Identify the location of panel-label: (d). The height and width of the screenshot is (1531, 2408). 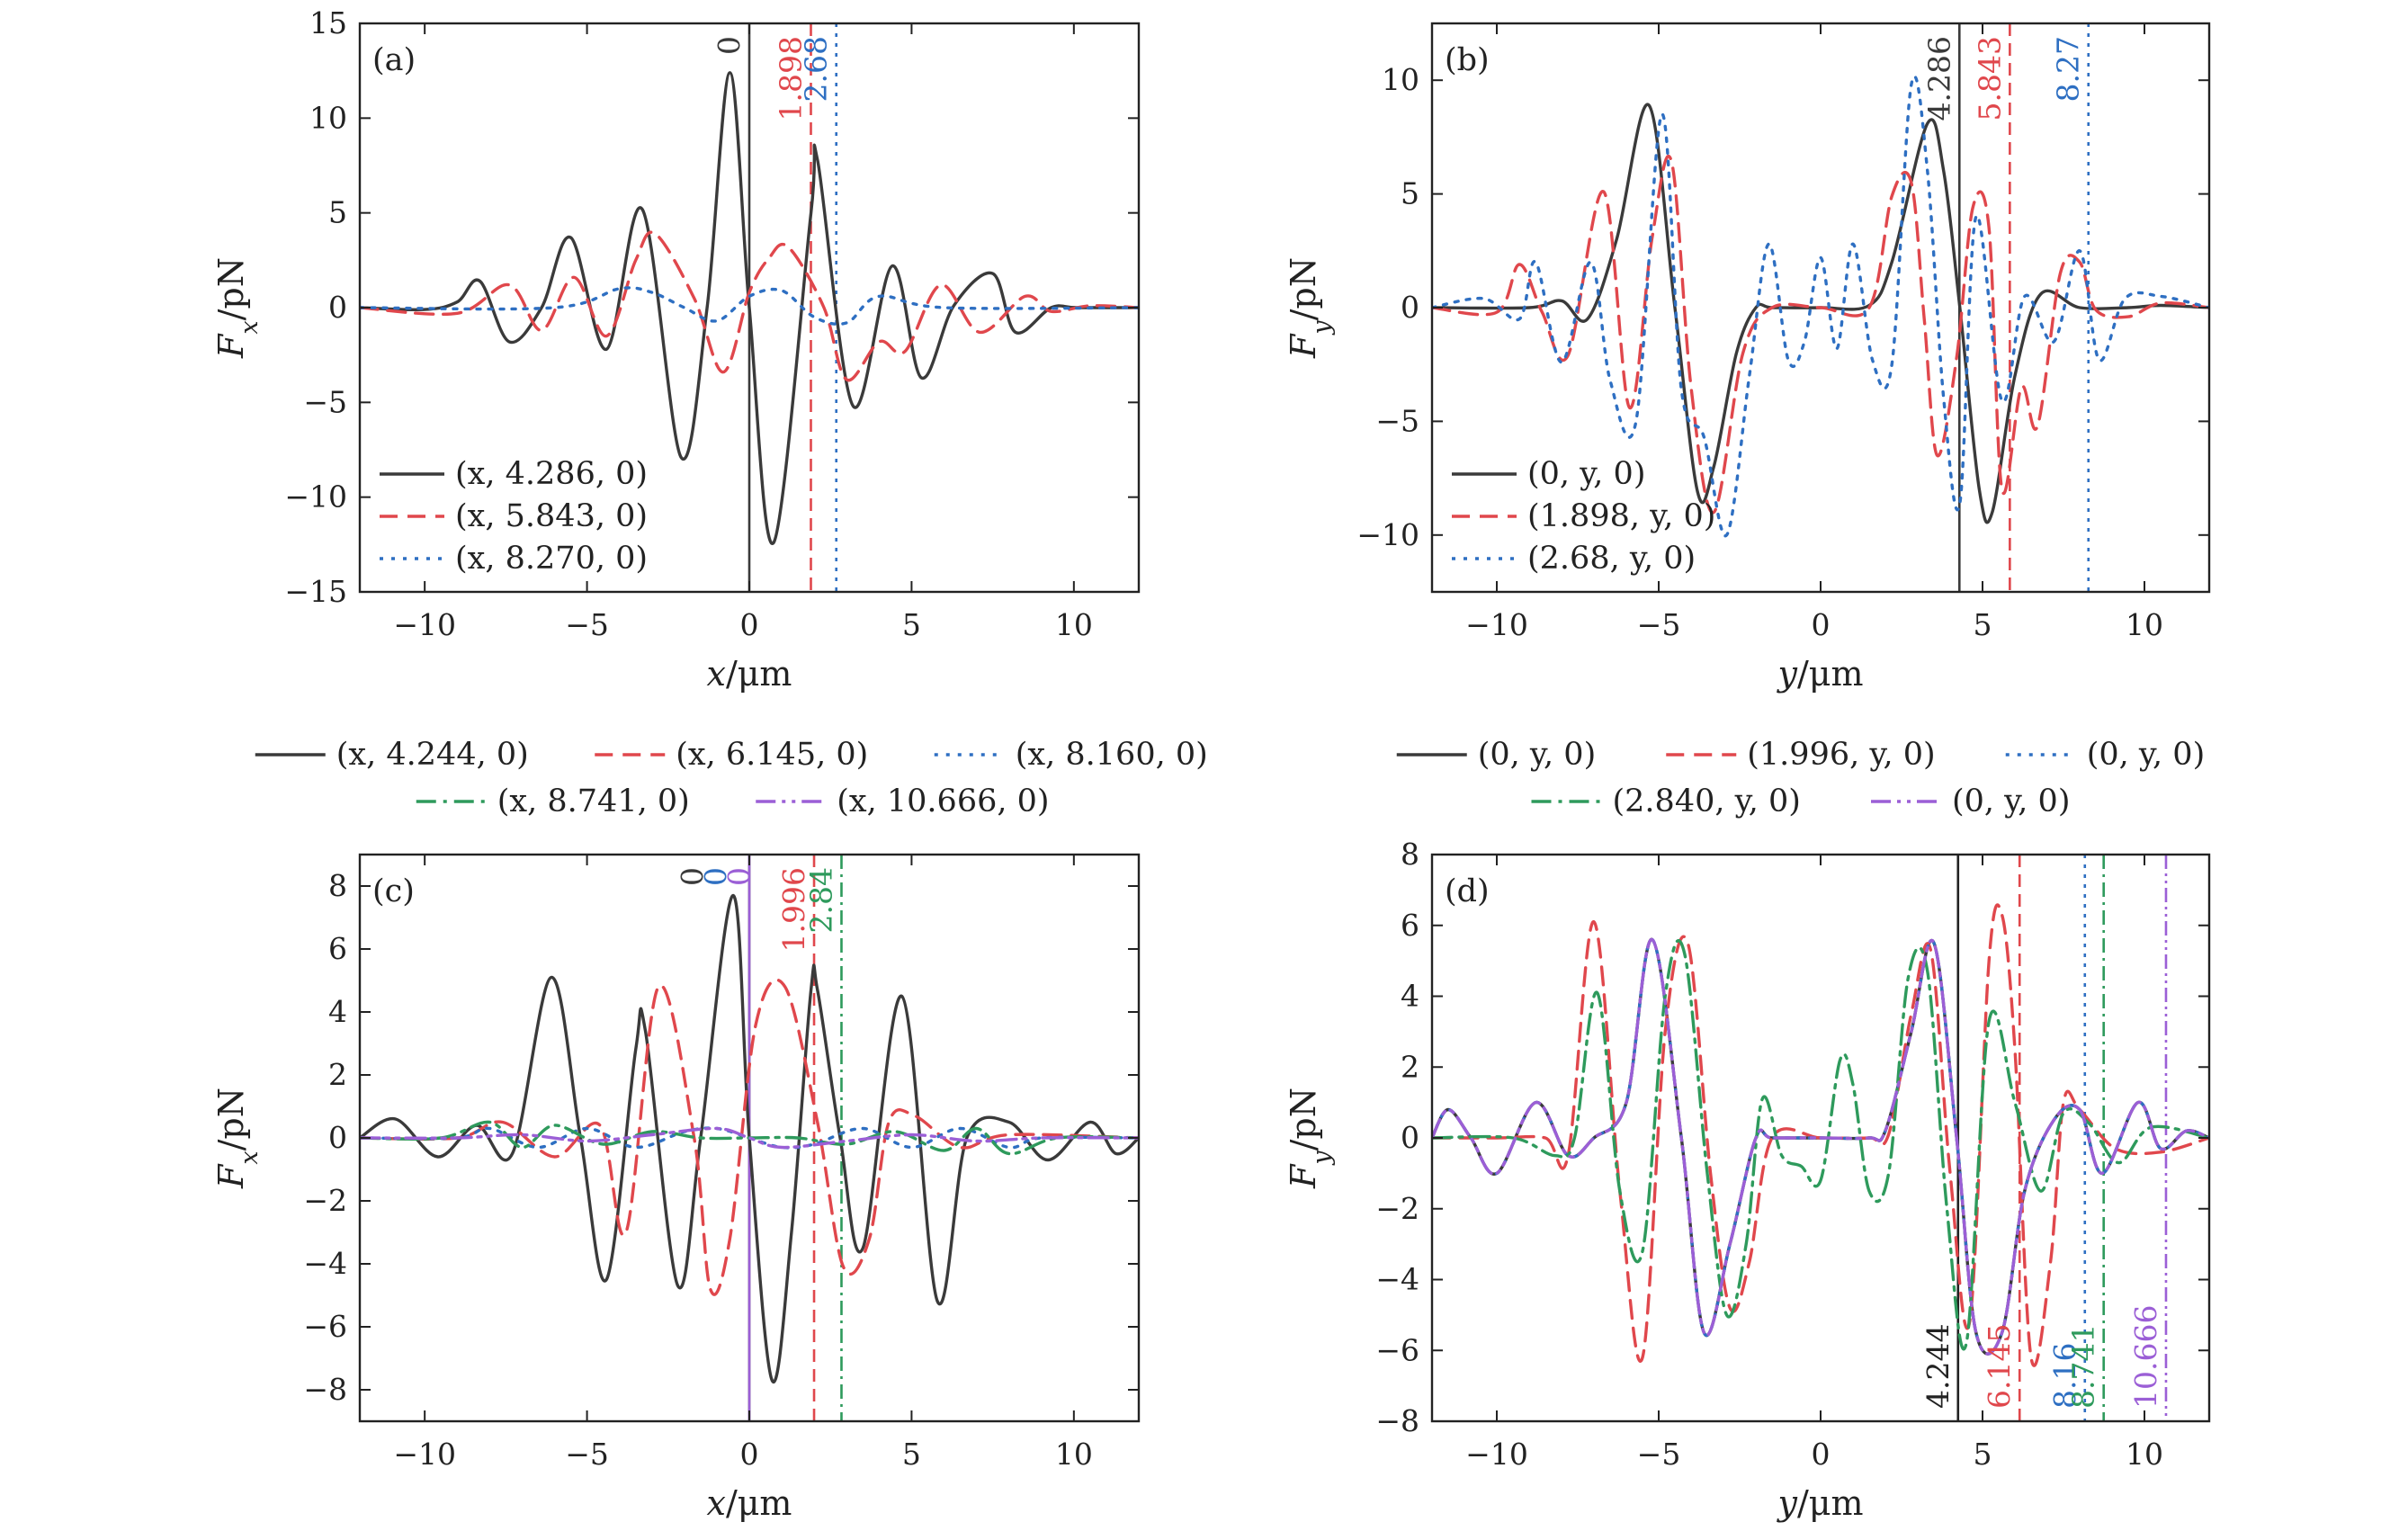
(1467, 891).